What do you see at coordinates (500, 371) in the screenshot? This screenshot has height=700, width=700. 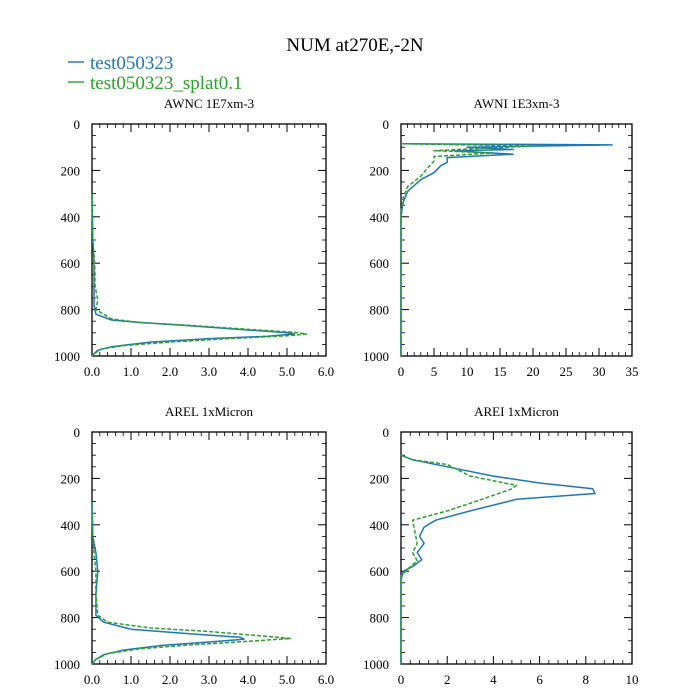 I see `x-tick-label: 15` at bounding box center [500, 371].